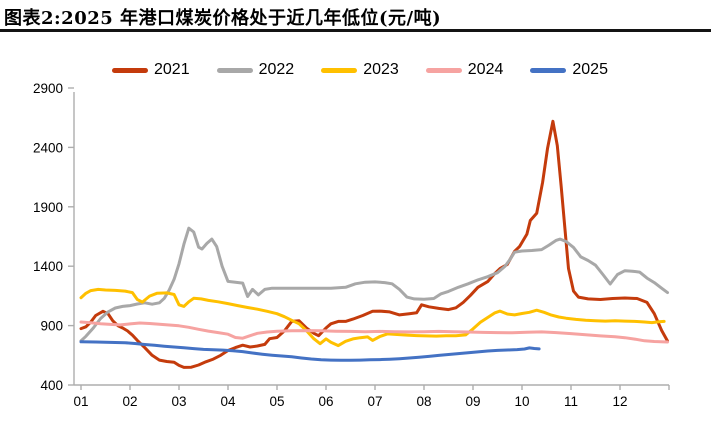 This screenshot has width=711, height=421. Describe the element at coordinates (569, 70) in the screenshot. I see `legend-item-2025: 2025` at that location.